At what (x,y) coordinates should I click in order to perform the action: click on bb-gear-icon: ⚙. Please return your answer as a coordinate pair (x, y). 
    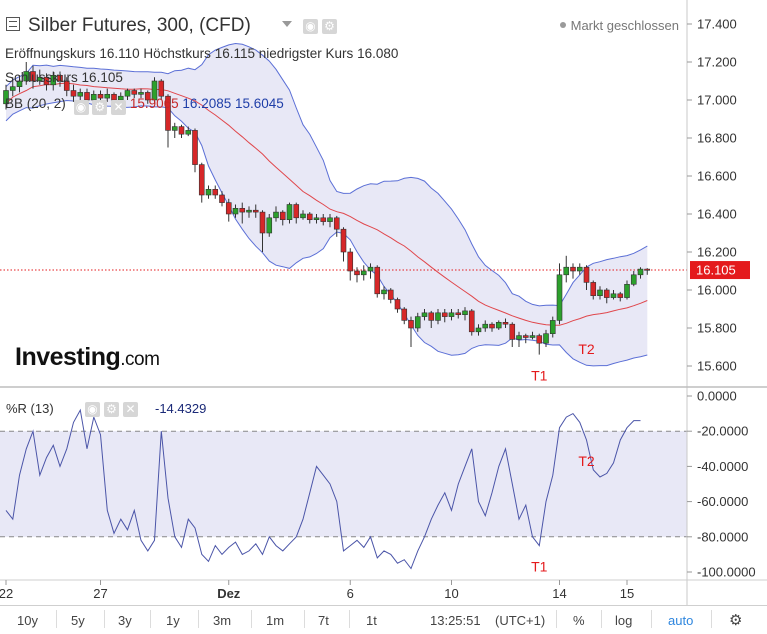
    Looking at the image, I should click on (100, 107).